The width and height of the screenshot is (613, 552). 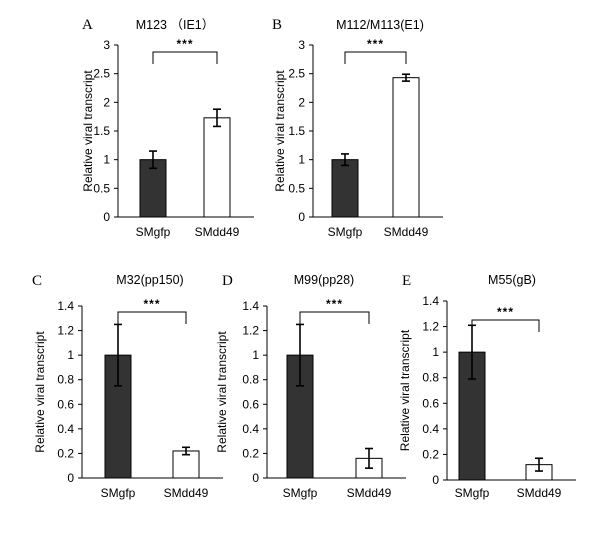 I want to click on panel-label: C, so click(x=37, y=281).